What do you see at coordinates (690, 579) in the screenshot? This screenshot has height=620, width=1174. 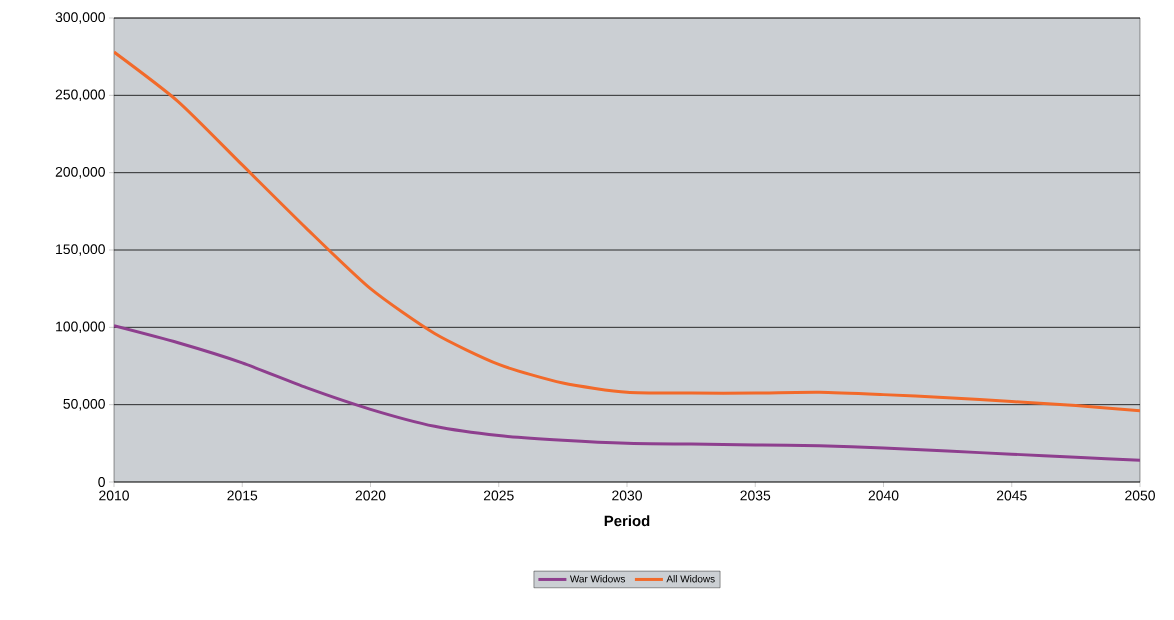 I see `legend-label: All Widows` at bounding box center [690, 579].